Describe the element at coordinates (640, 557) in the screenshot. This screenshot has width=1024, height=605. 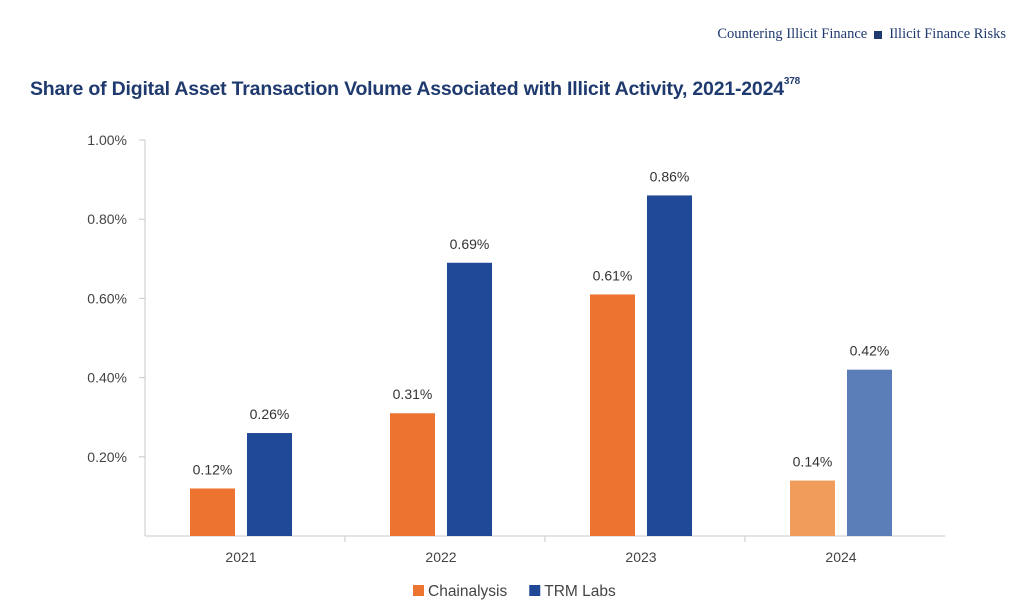
I see `x-tick-label: 2023` at that location.